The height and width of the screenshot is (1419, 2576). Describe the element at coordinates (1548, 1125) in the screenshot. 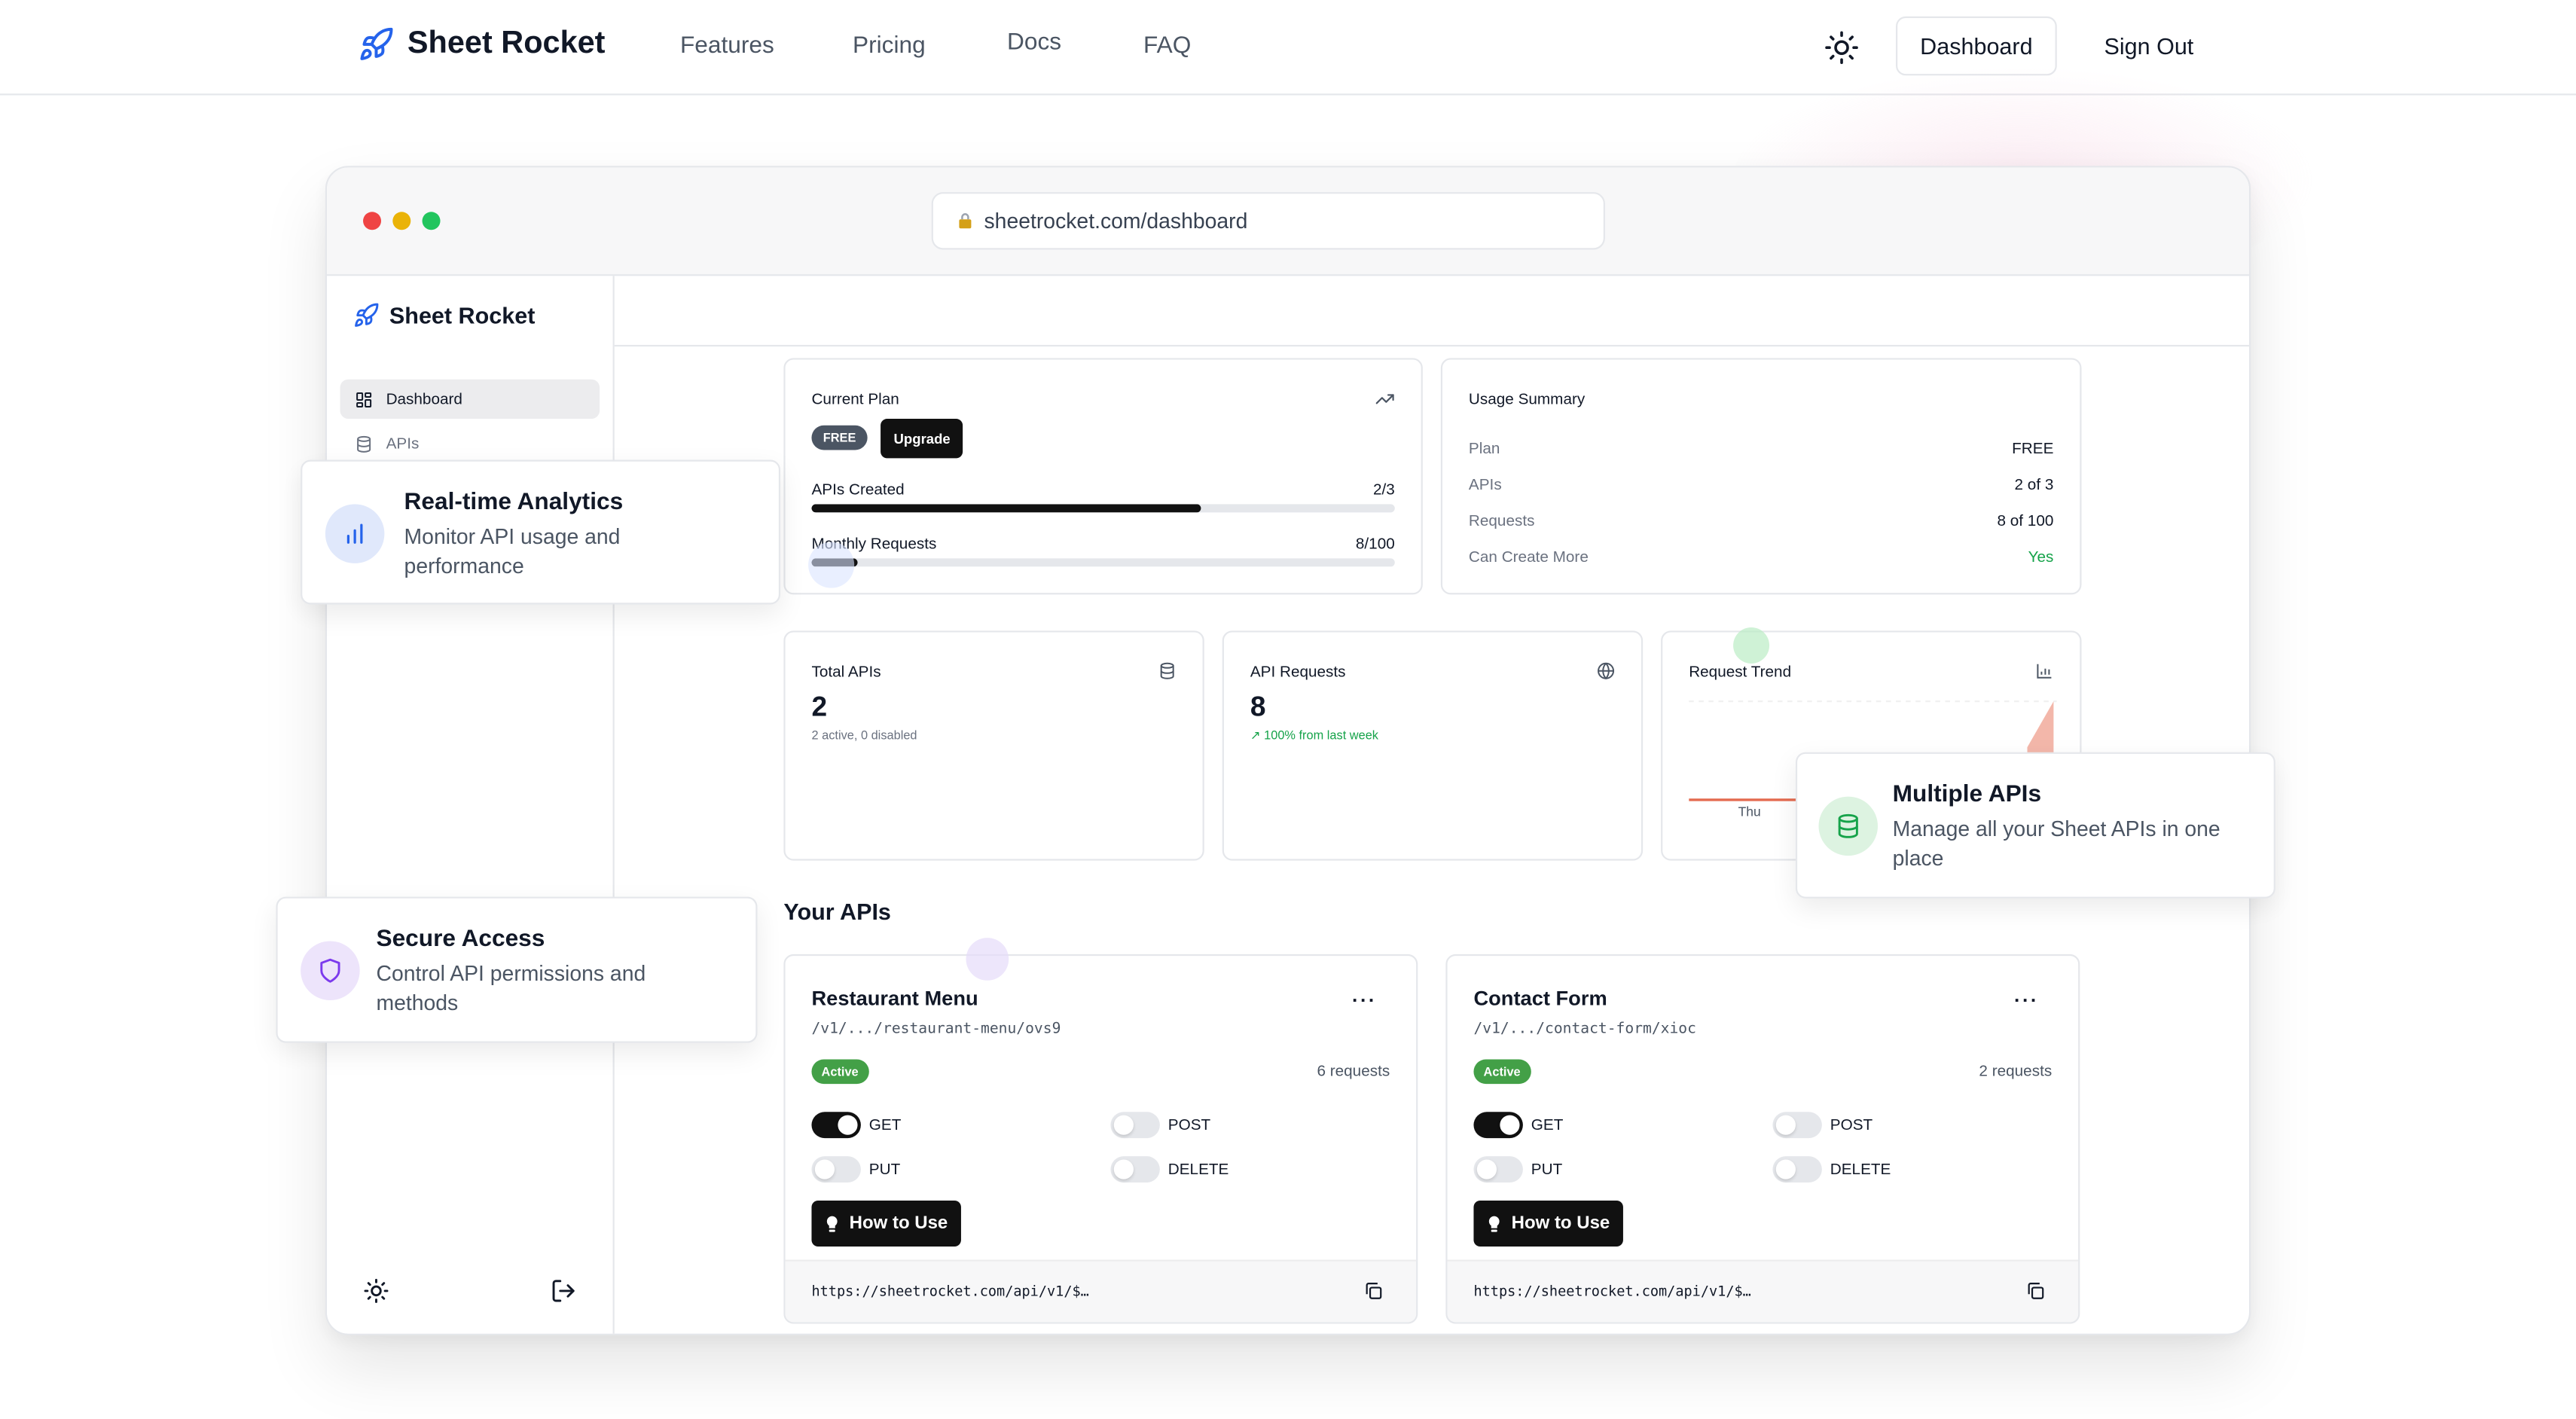

I see `method-label-get: GET` at that location.